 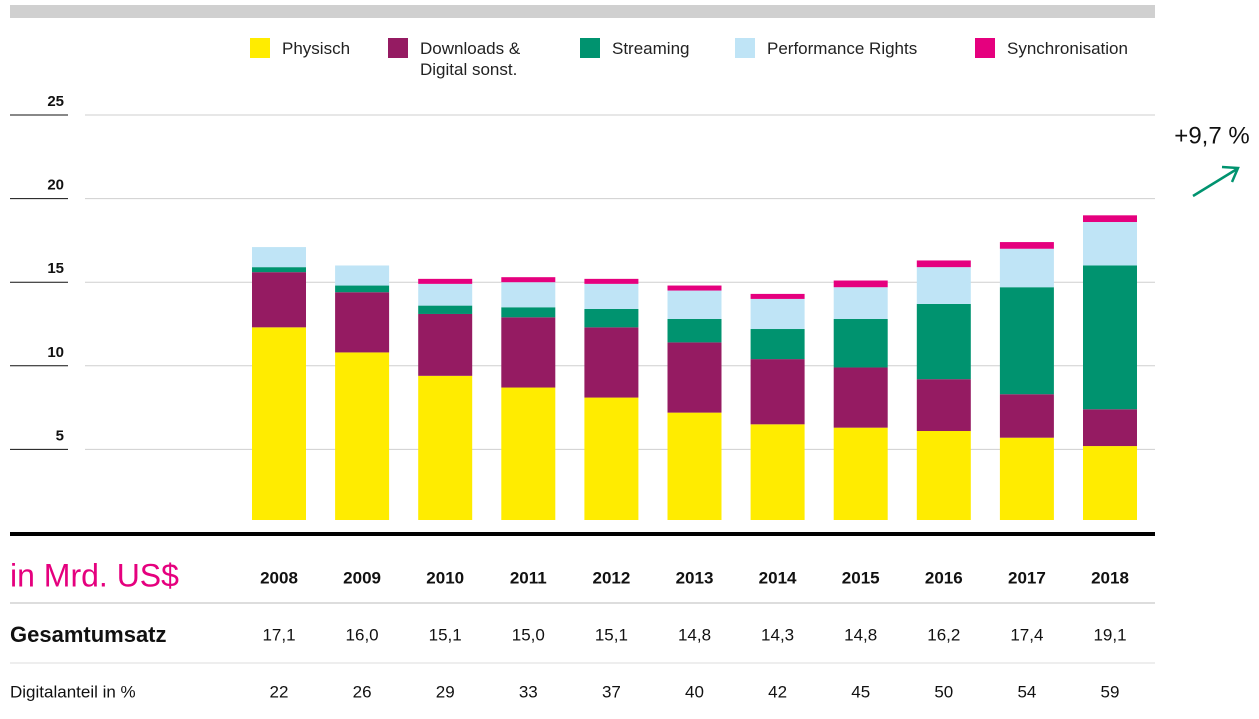 I want to click on legend-item: Downloads & Digital sonst., so click(x=470, y=59).